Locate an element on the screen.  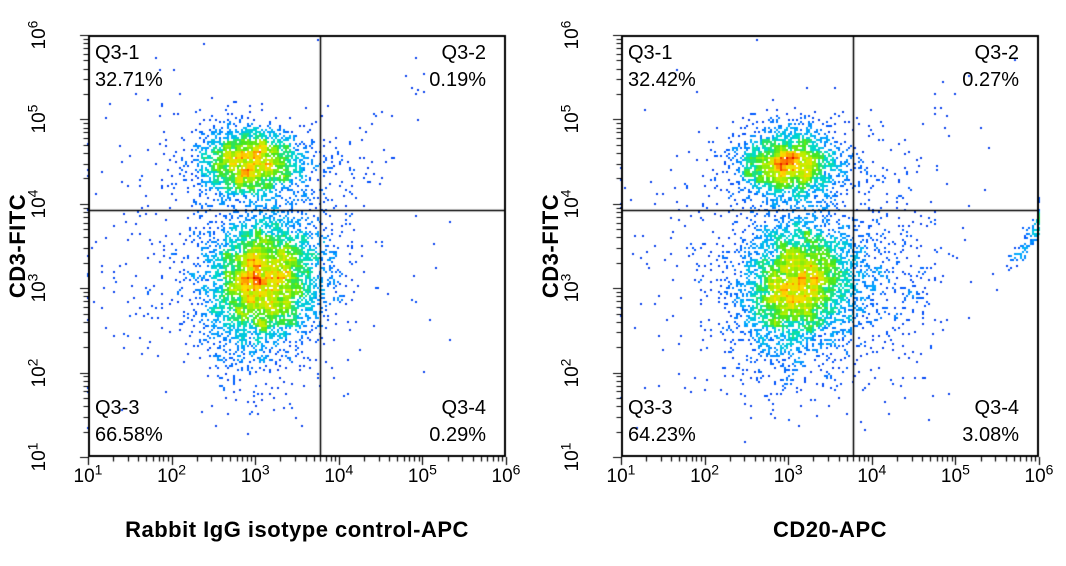
quadrant-percent: 32.42% is located at coordinates (662, 80).